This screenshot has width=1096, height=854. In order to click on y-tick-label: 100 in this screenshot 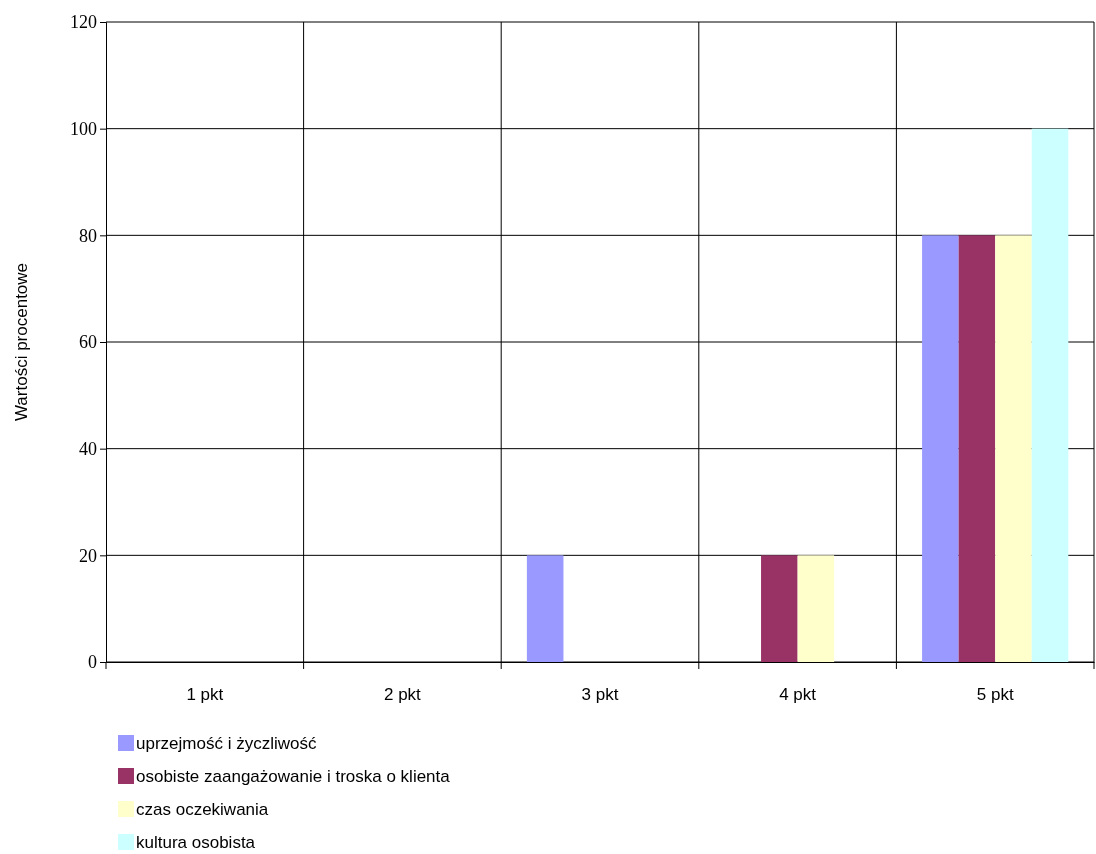, I will do `click(83, 128)`.